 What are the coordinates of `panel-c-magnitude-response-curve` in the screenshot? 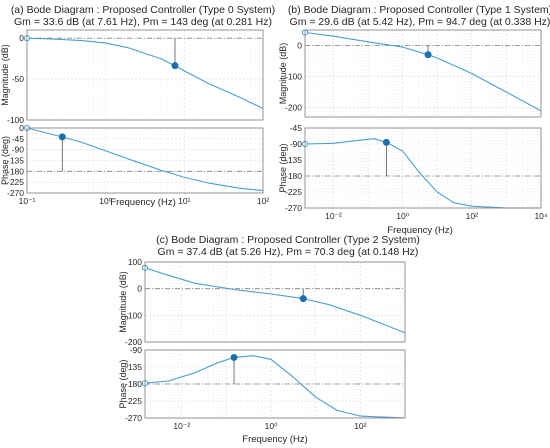 It's located at (275, 300).